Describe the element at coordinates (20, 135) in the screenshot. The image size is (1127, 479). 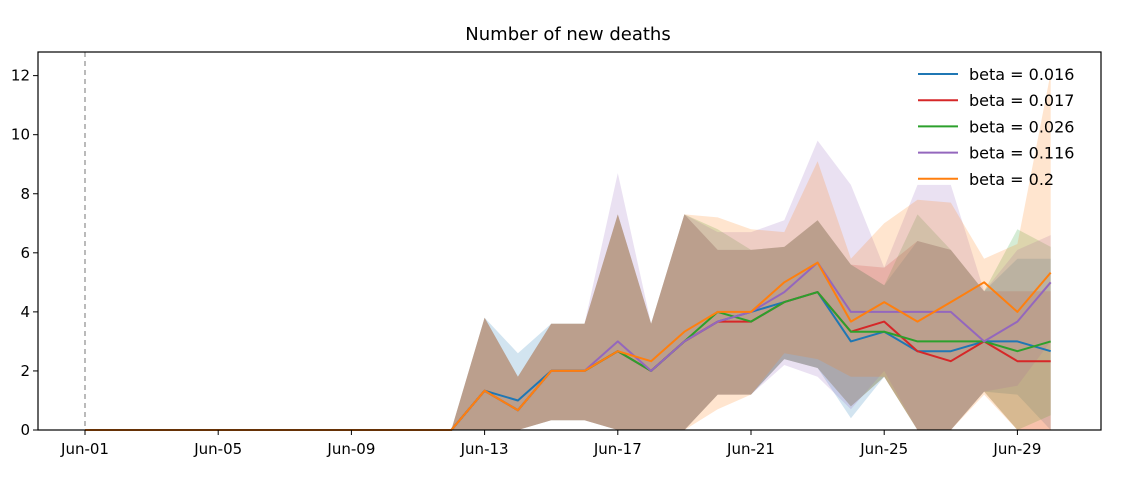
I see `y-tick-label-5: 10` at that location.